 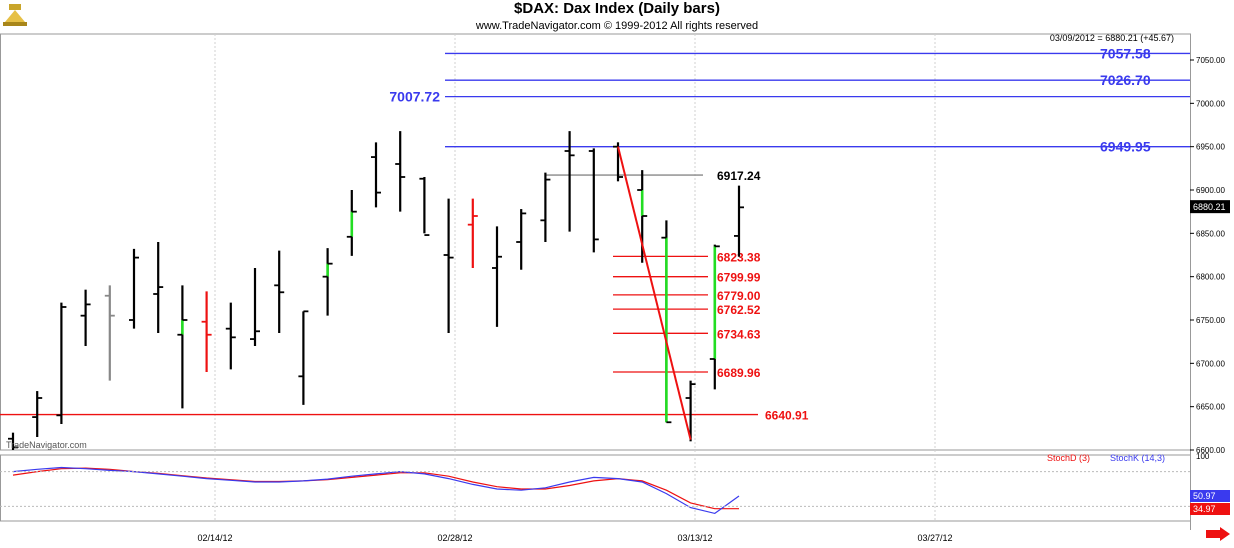 I want to click on level-label: 6640.91, so click(x=787, y=416).